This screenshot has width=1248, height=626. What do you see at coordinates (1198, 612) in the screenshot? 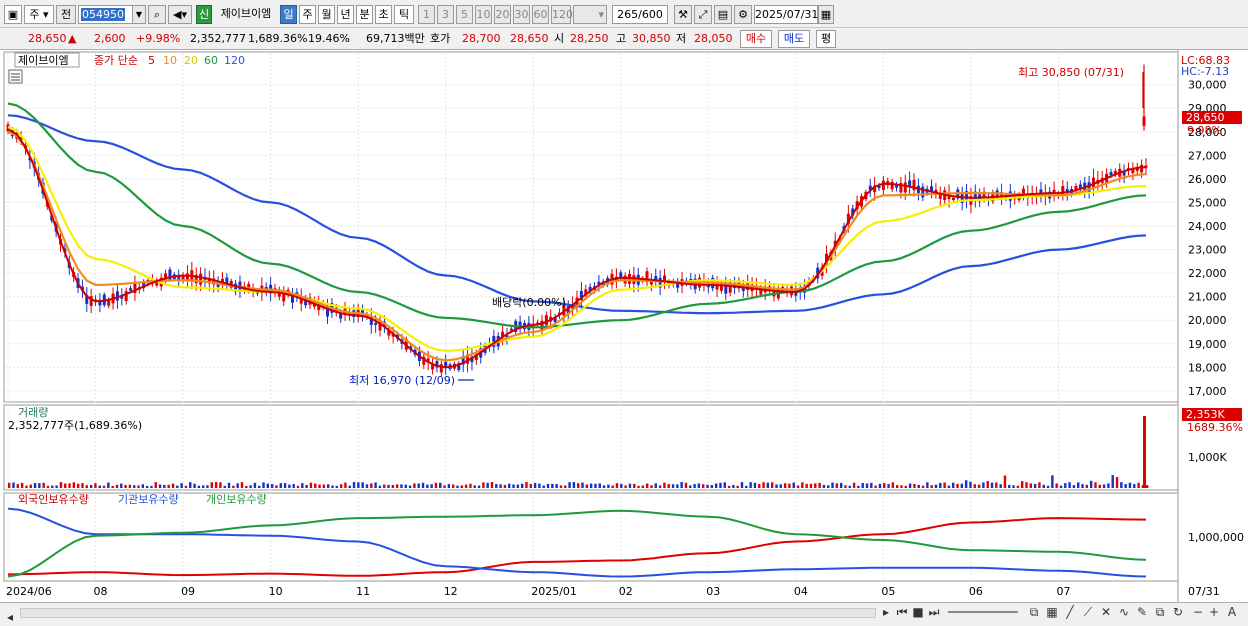
I see `zoom-out-icon: −` at bounding box center [1198, 612].